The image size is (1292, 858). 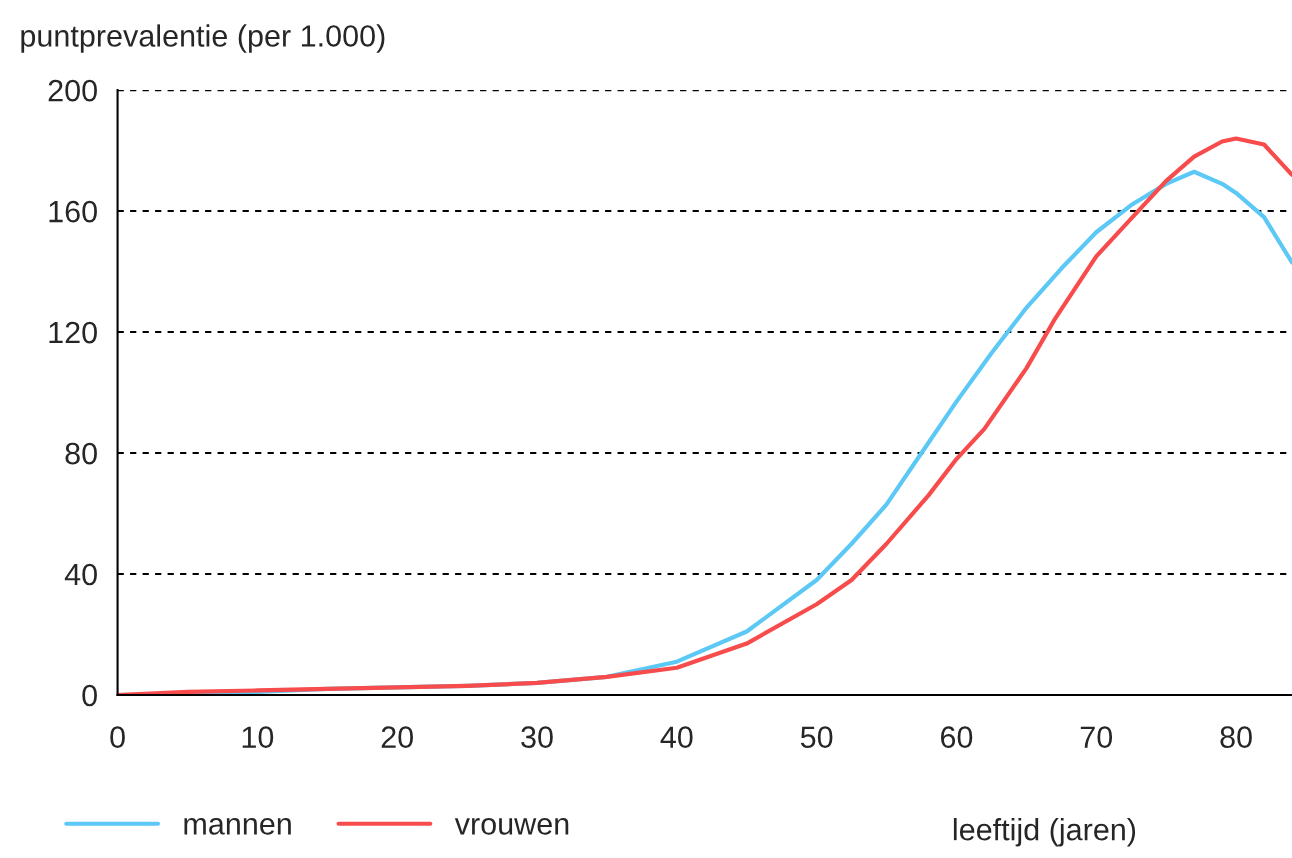 I want to click on y-tick-label: 160, so click(x=73, y=211).